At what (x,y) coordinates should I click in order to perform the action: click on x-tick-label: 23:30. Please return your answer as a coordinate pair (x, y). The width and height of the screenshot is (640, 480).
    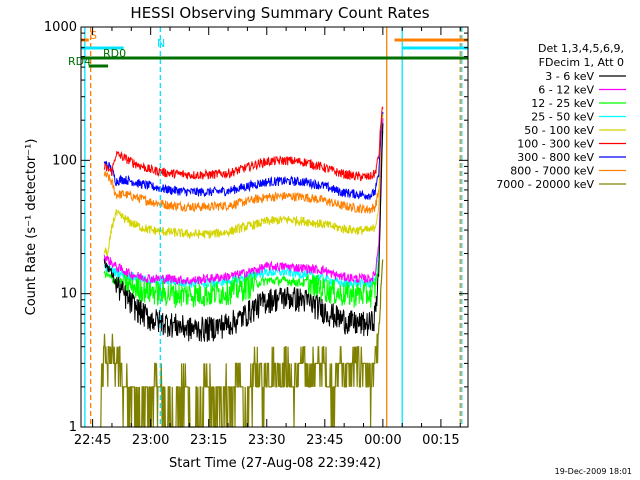
    Looking at the image, I should click on (266, 440).